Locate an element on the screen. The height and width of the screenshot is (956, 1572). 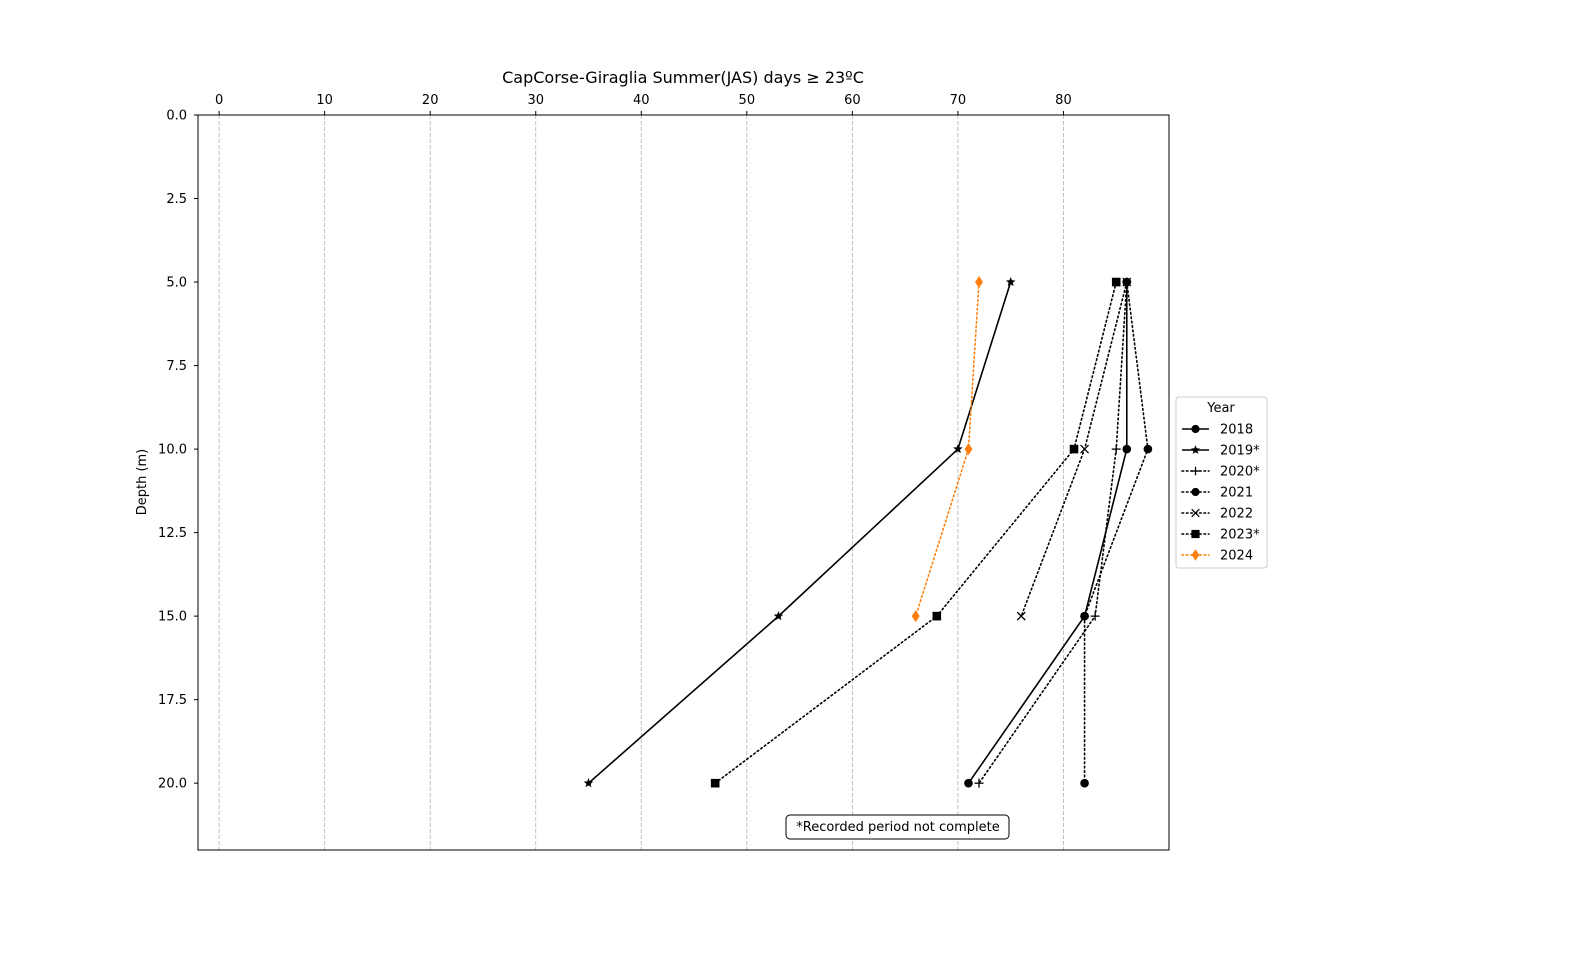
legend-label: 2018 is located at coordinates (1236, 430).